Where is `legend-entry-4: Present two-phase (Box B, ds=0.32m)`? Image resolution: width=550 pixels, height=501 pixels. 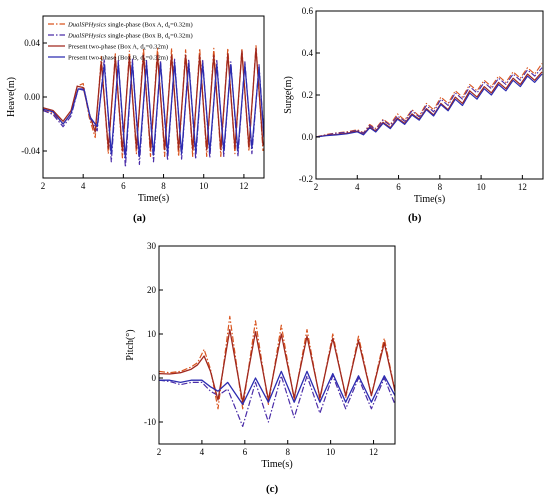
legend-entry-4: Present two-phase (Box B, ds=0.32m) is located at coordinates (118, 59).